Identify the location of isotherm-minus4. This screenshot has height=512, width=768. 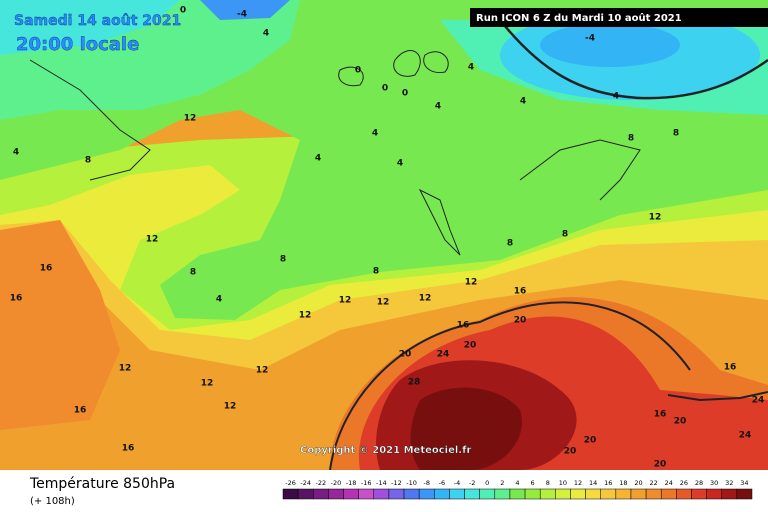
(633, 59).